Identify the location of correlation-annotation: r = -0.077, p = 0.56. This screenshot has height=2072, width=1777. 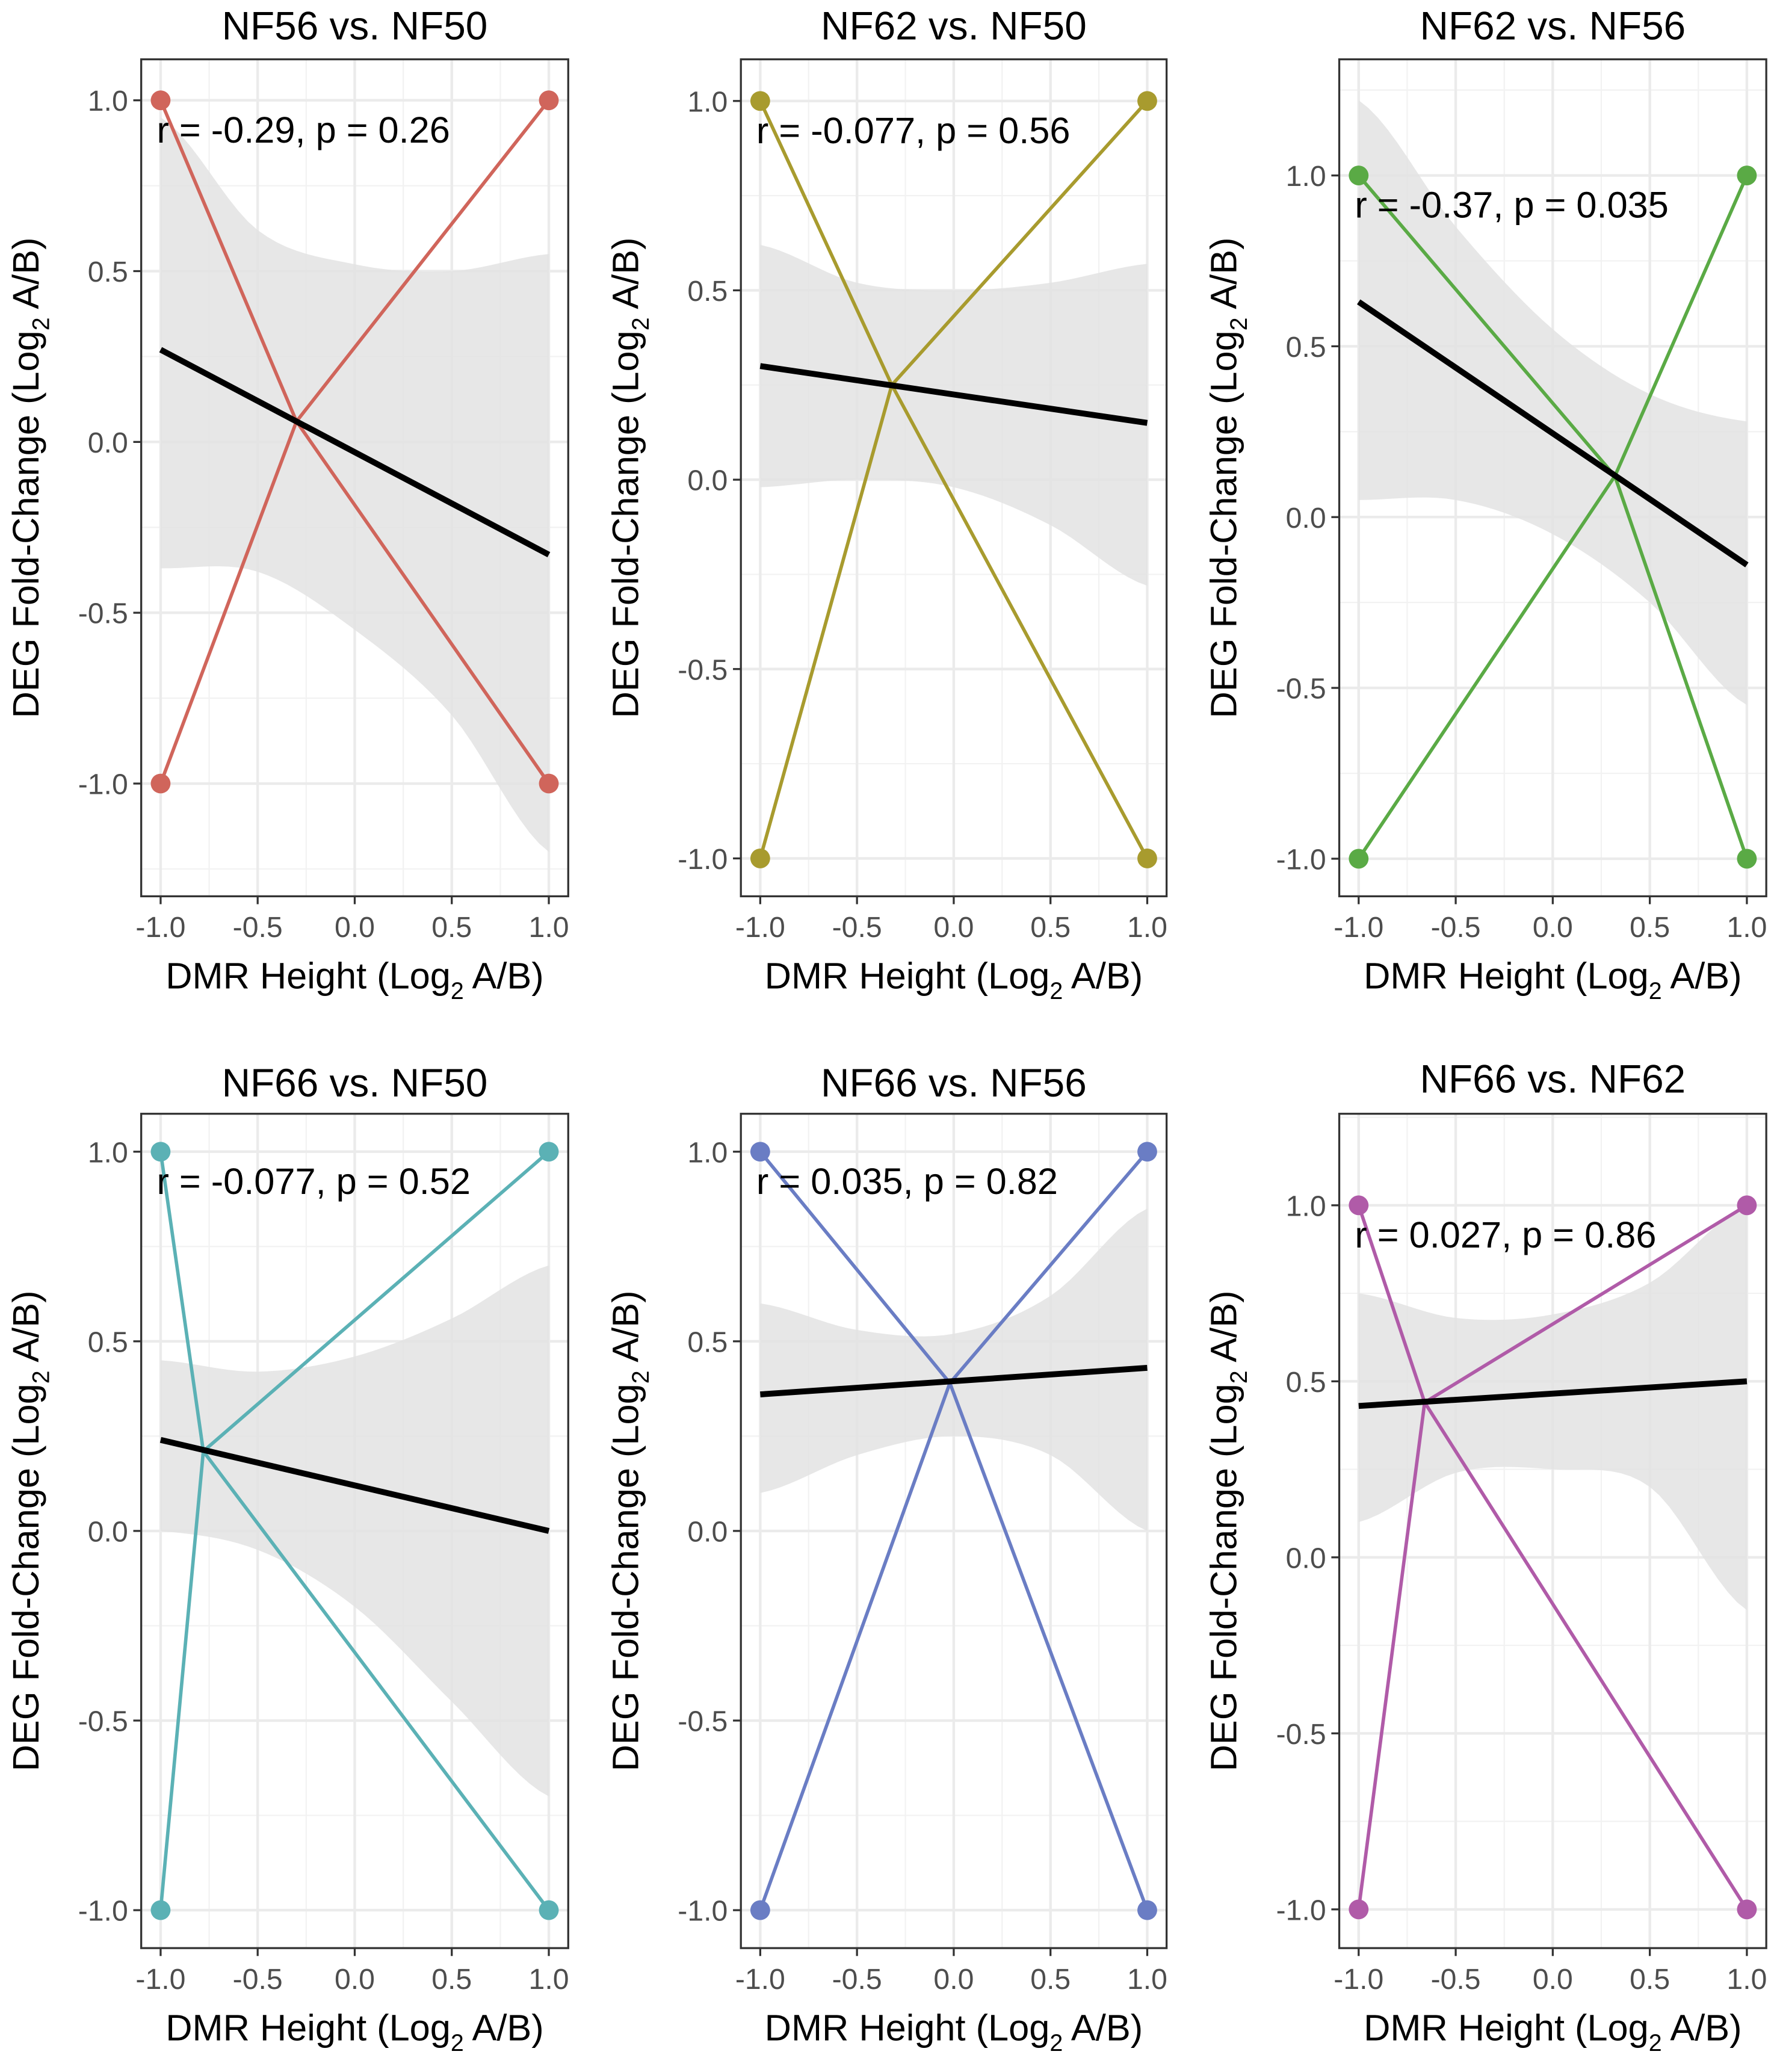
(913, 130).